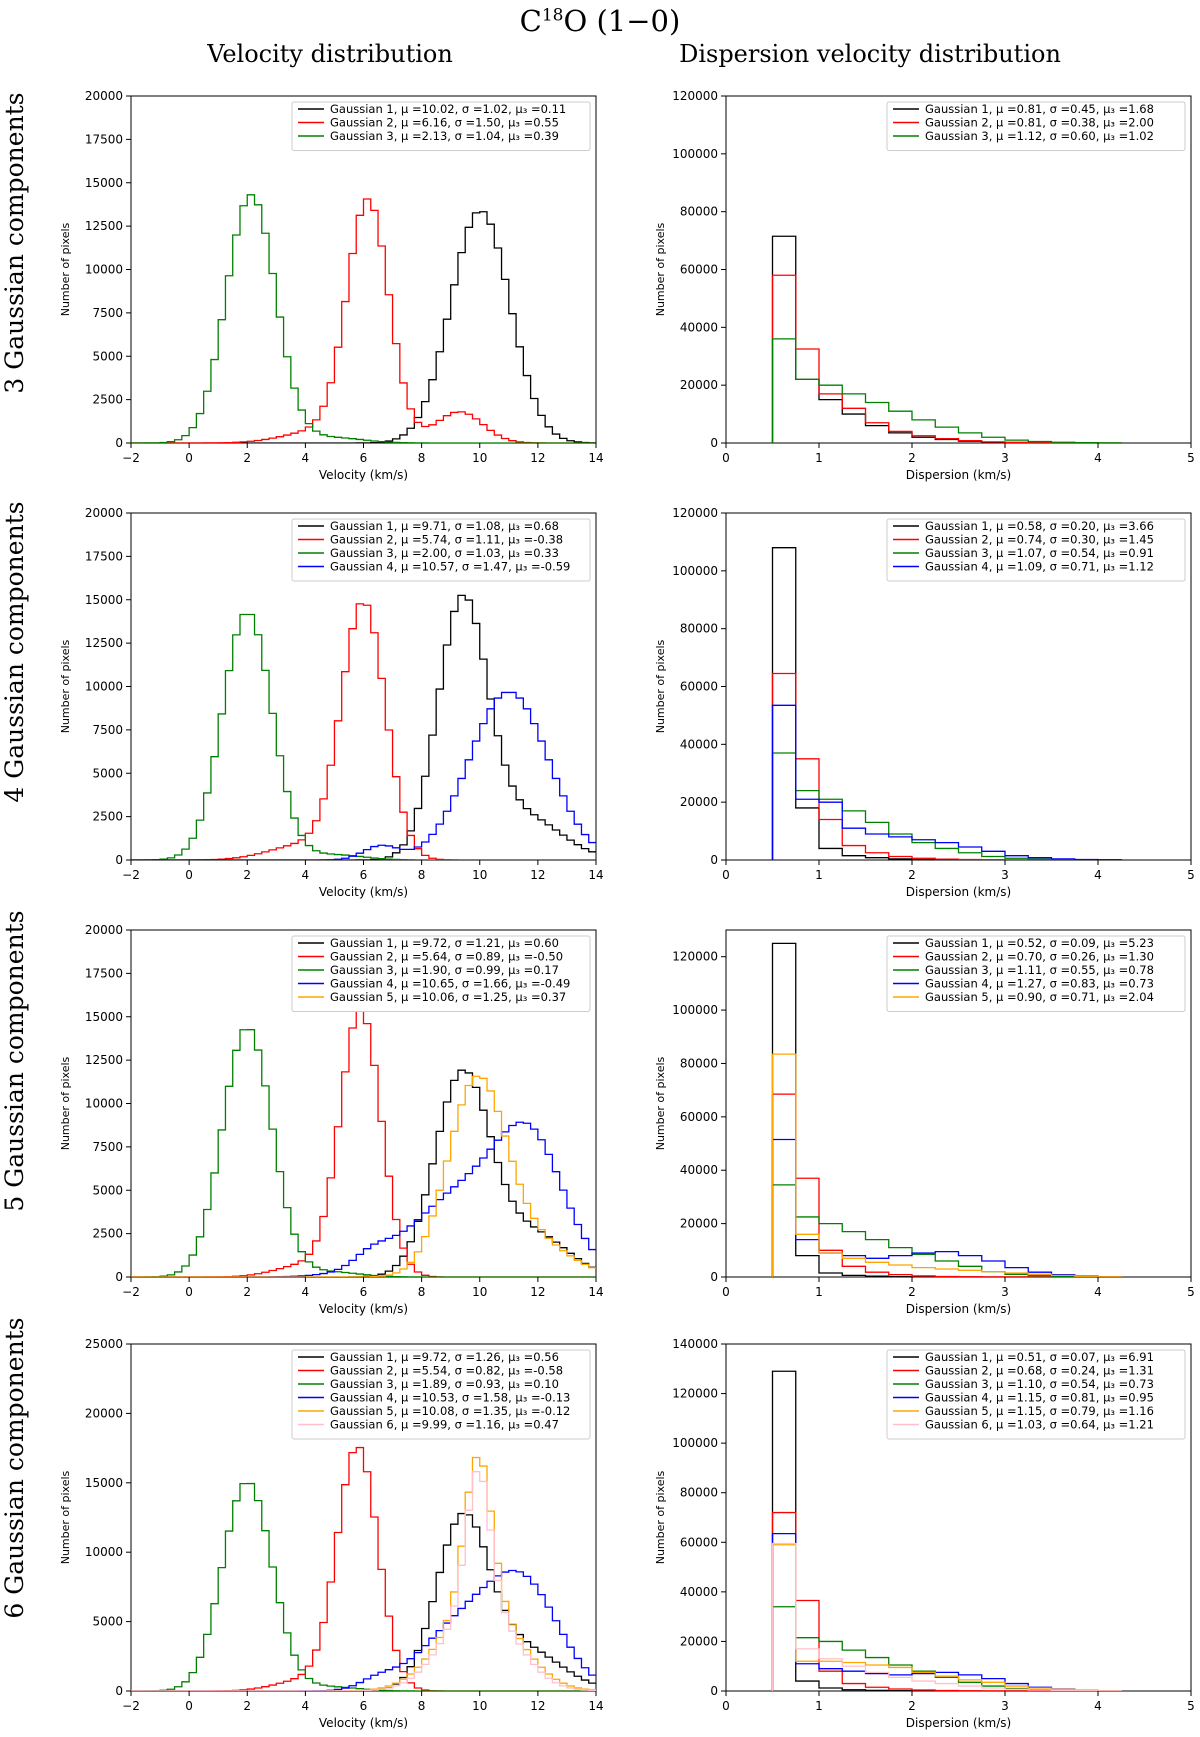 The image size is (1200, 1737). Describe the element at coordinates (1039, 984) in the screenshot. I see `legend-entry: Gaussian 4, μ =1.27, σ =0.83, μ₃ =0.73` at that location.